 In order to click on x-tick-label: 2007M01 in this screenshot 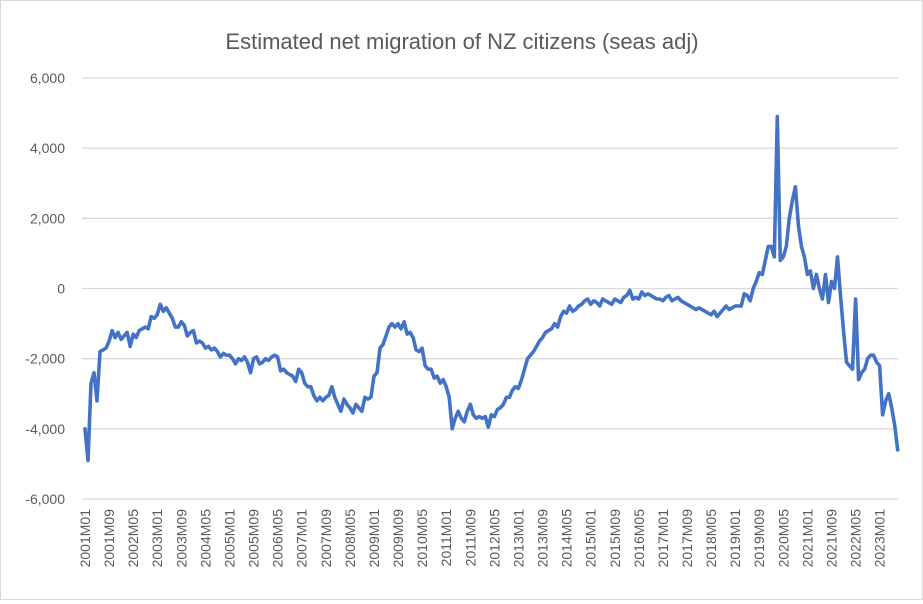, I will do `click(302, 538)`.